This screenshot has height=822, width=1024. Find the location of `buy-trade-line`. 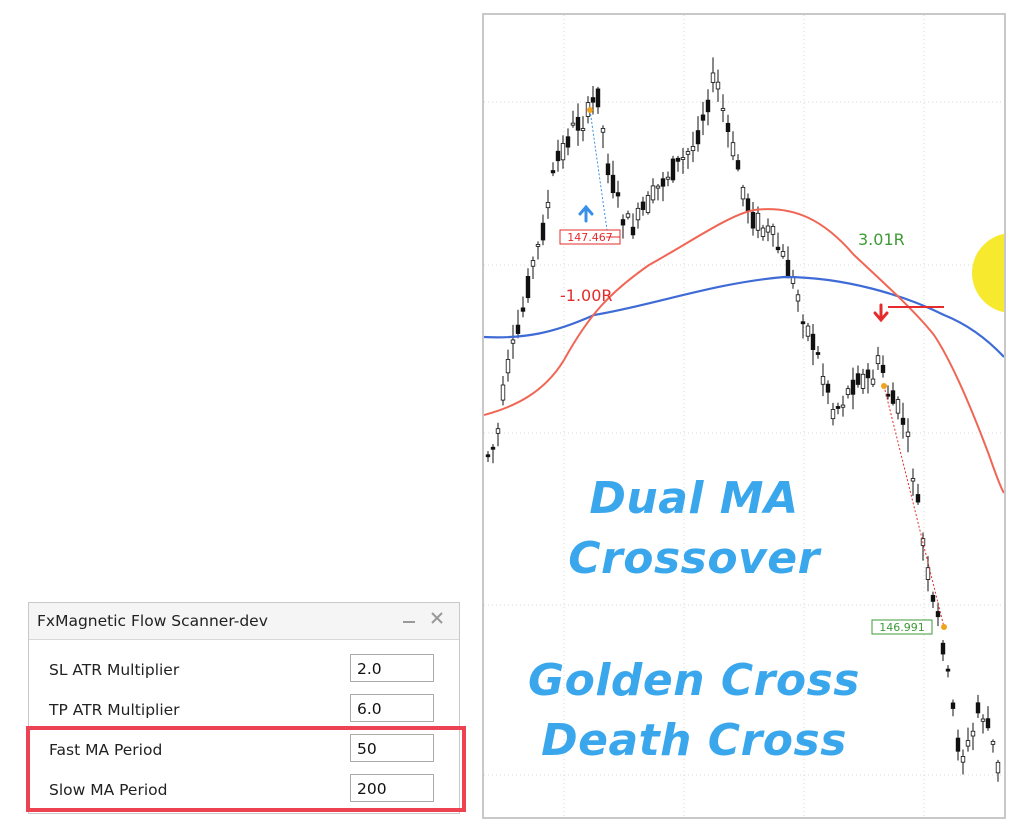

buy-trade-line is located at coordinates (599, 173).